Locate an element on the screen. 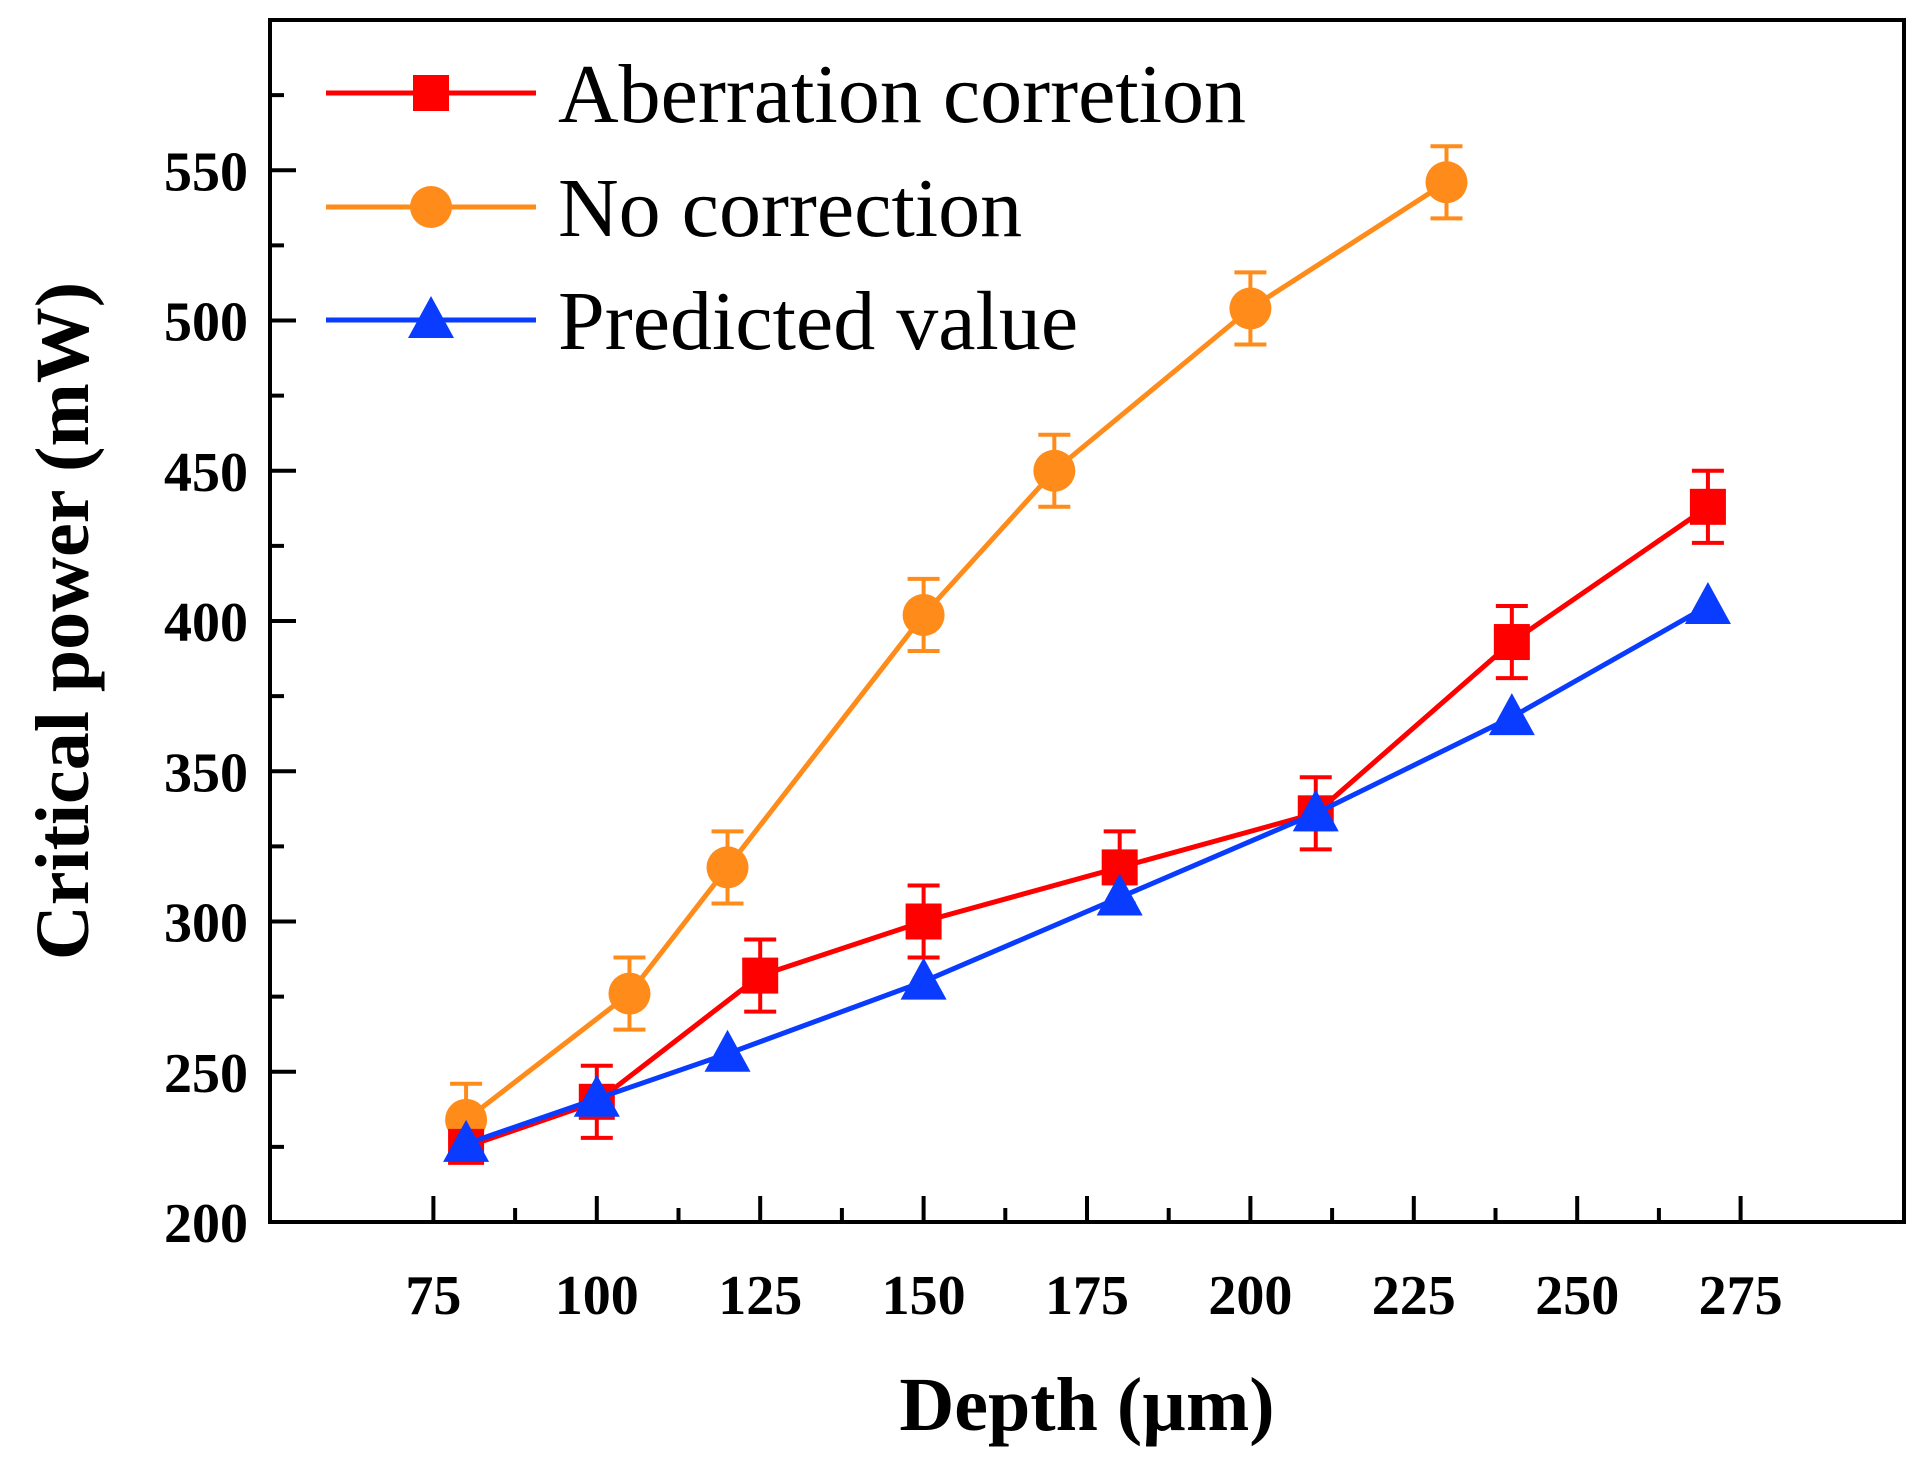 This screenshot has width=1924, height=1462. x-tick-label: 175 is located at coordinates (1087, 1296).